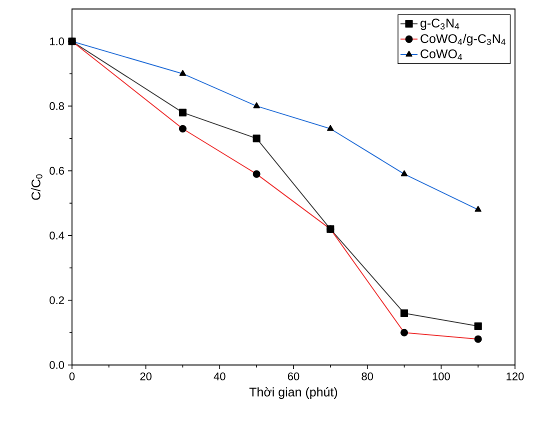  What do you see at coordinates (57, 106) in the screenshot?
I see `y-tick-label: 0.8` at bounding box center [57, 106].